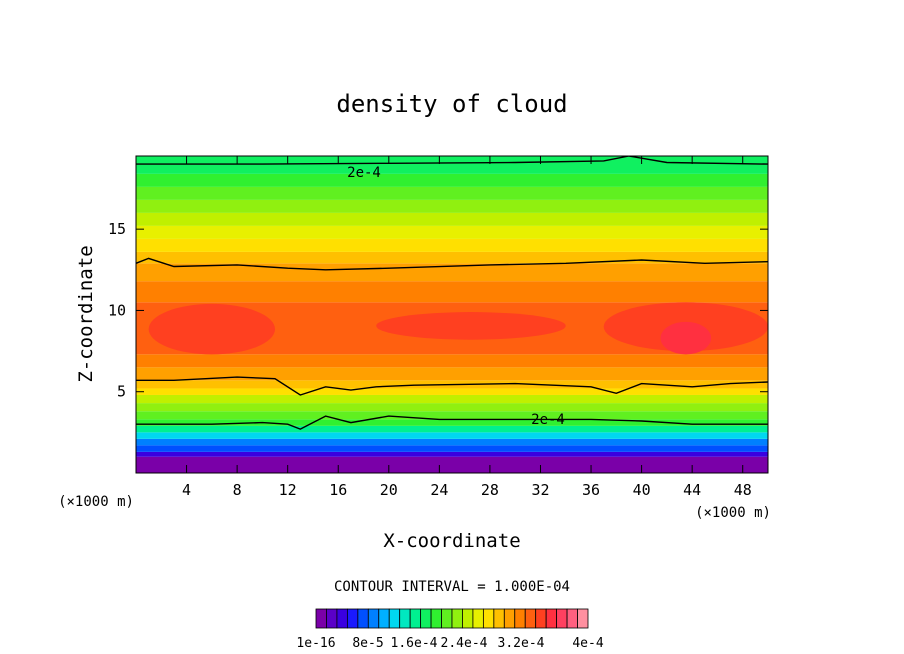 Image resolution: width=904 pixels, height=654 pixels. Describe the element at coordinates (521, 643) in the screenshot. I see `colorbar-label-4: 3.2e-4` at that location.